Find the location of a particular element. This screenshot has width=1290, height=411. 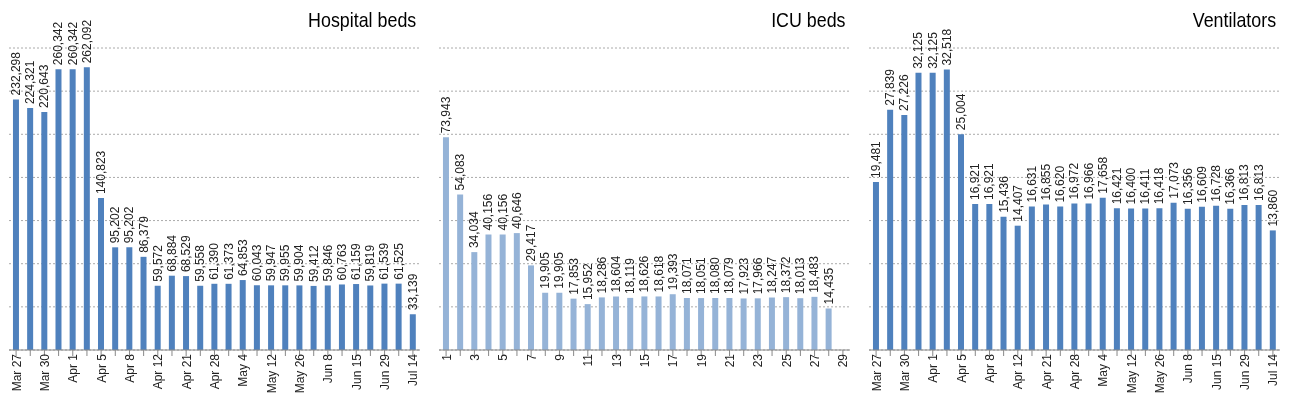

x-tick-label: Jun 15 is located at coordinates (356, 372).